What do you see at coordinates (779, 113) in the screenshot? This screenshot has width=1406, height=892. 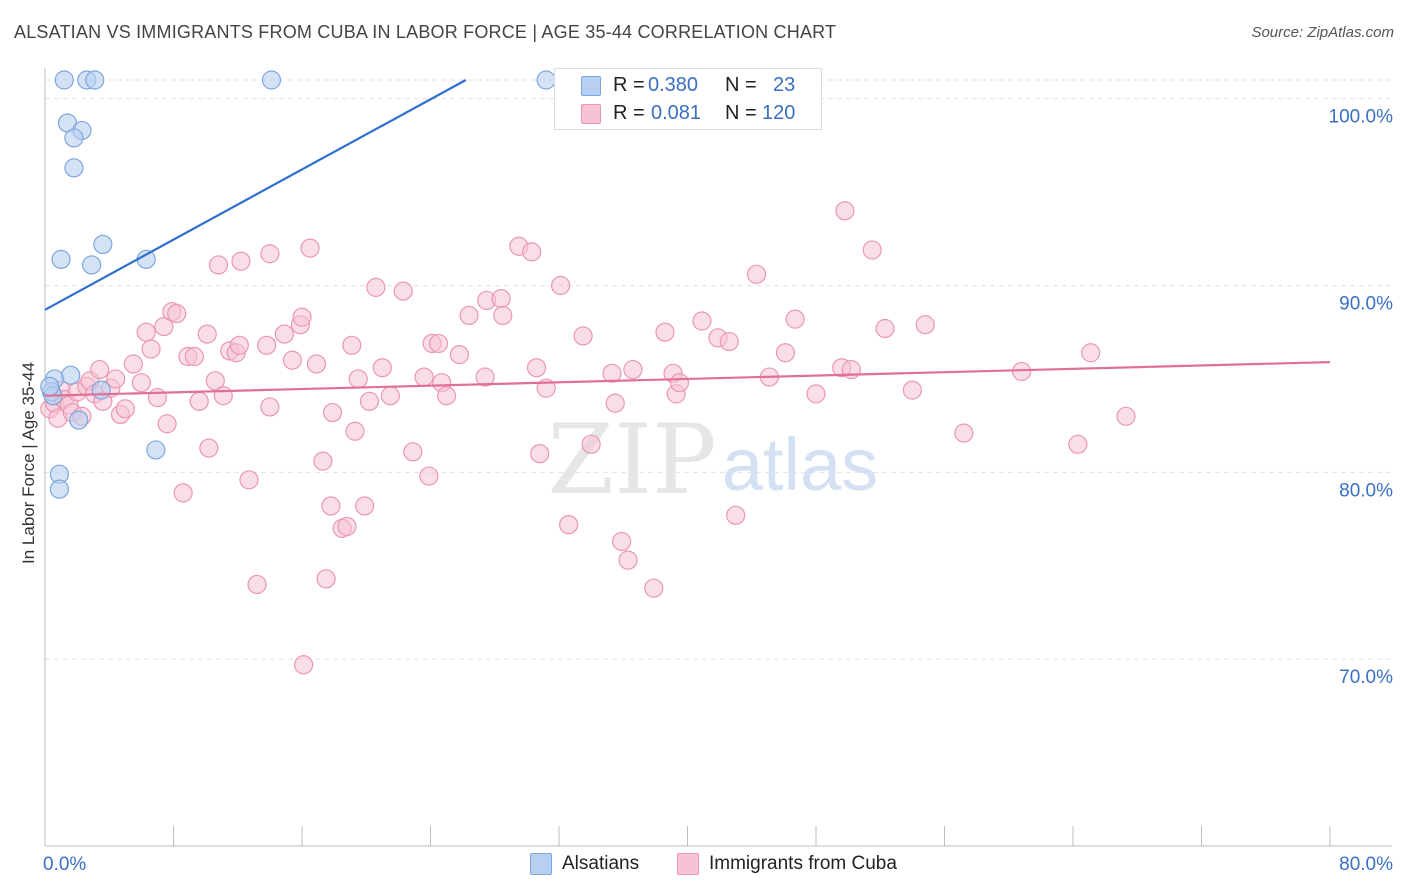 I see `n-value: 120` at bounding box center [779, 113].